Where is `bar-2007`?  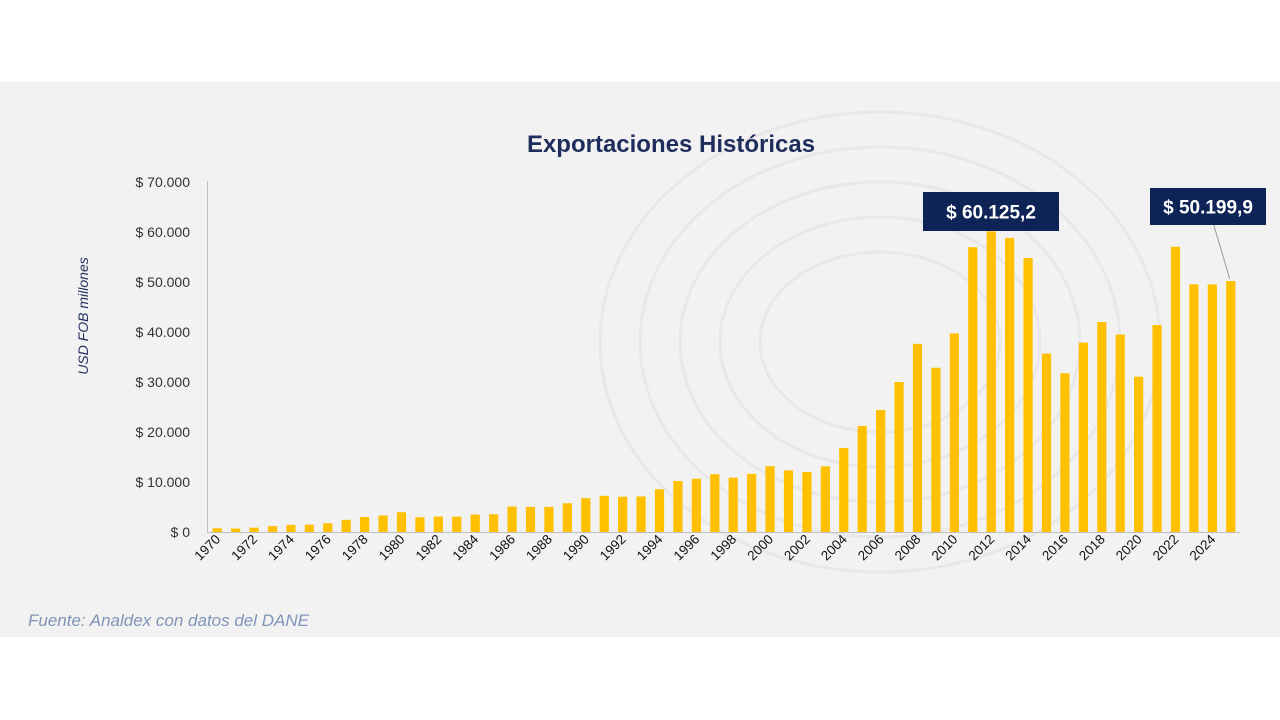 bar-2007 is located at coordinates (899, 457).